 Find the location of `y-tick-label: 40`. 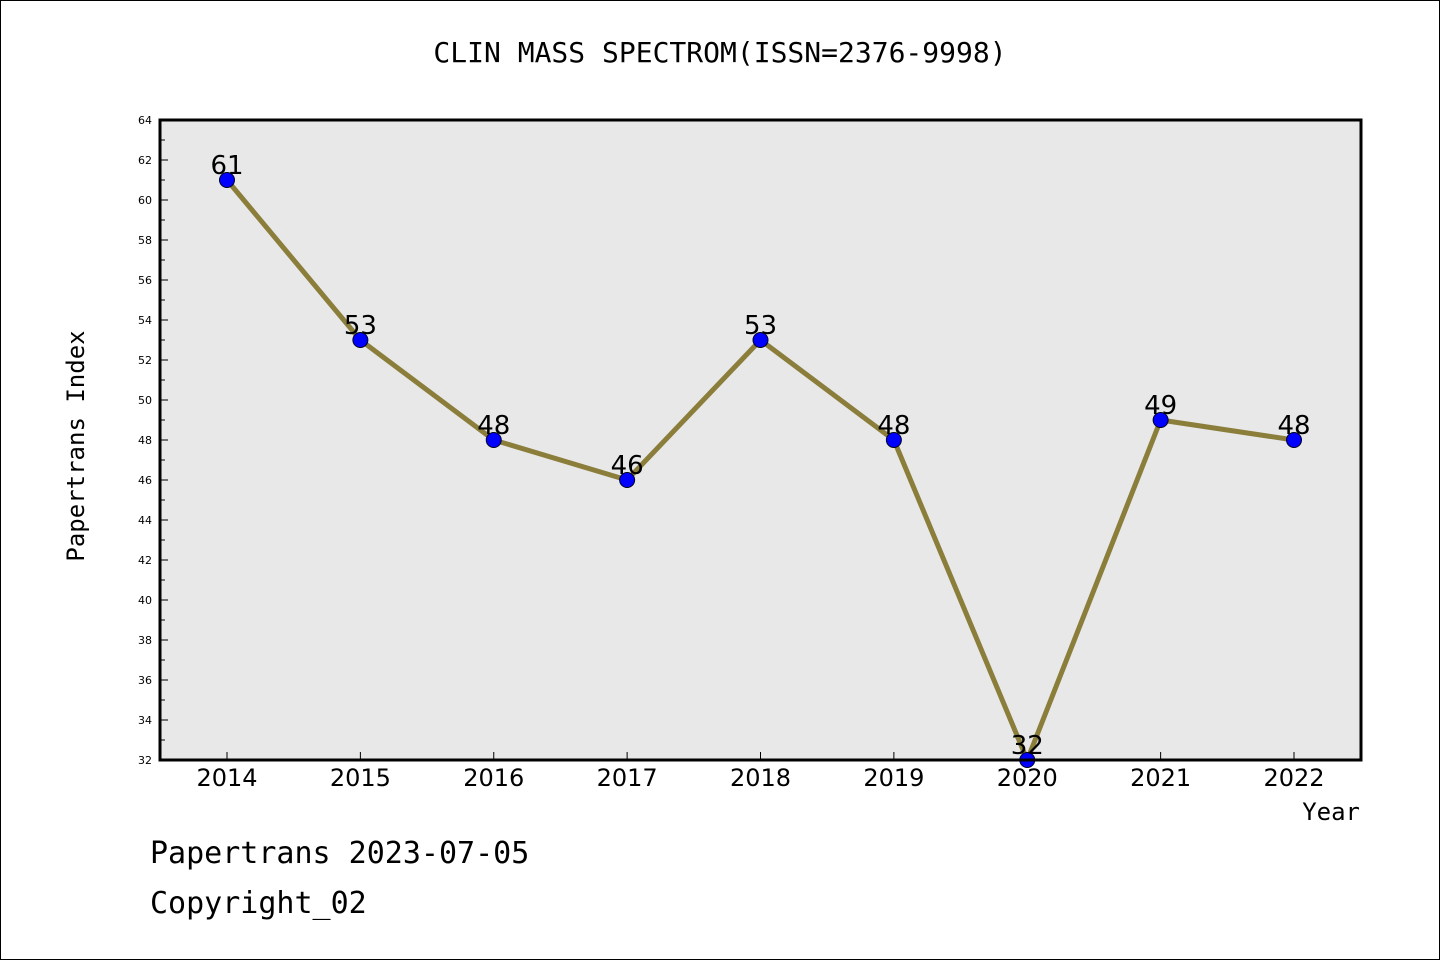

y-tick-label: 40 is located at coordinates (145, 600).